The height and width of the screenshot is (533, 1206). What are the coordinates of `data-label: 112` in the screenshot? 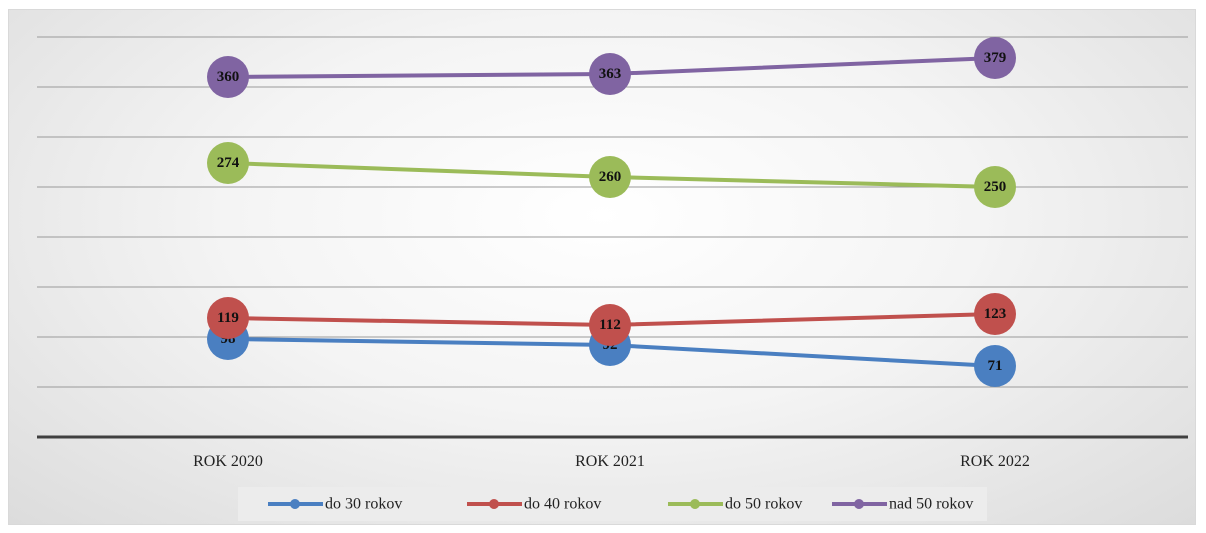 It's located at (610, 325).